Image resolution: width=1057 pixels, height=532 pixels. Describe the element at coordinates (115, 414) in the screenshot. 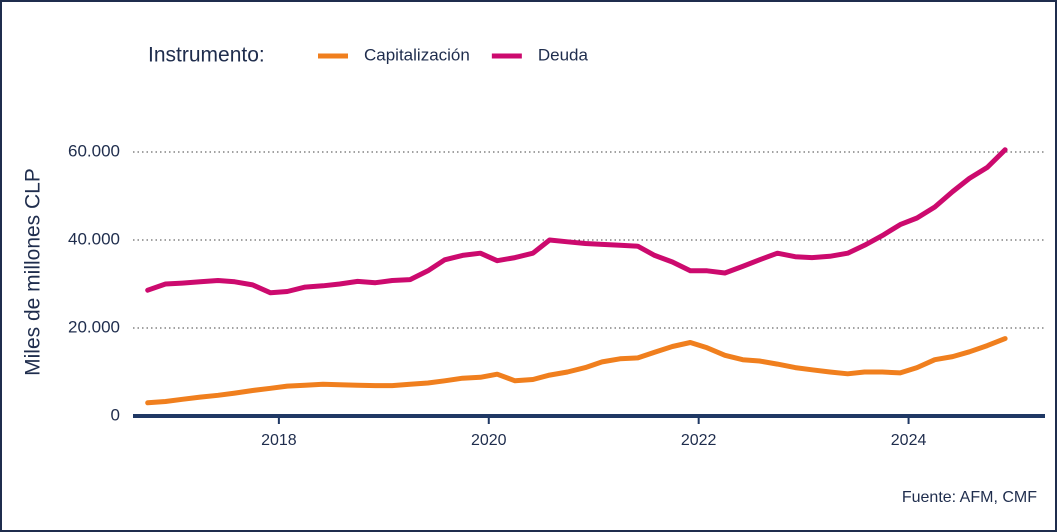

I see `y-tick-label: 0` at that location.